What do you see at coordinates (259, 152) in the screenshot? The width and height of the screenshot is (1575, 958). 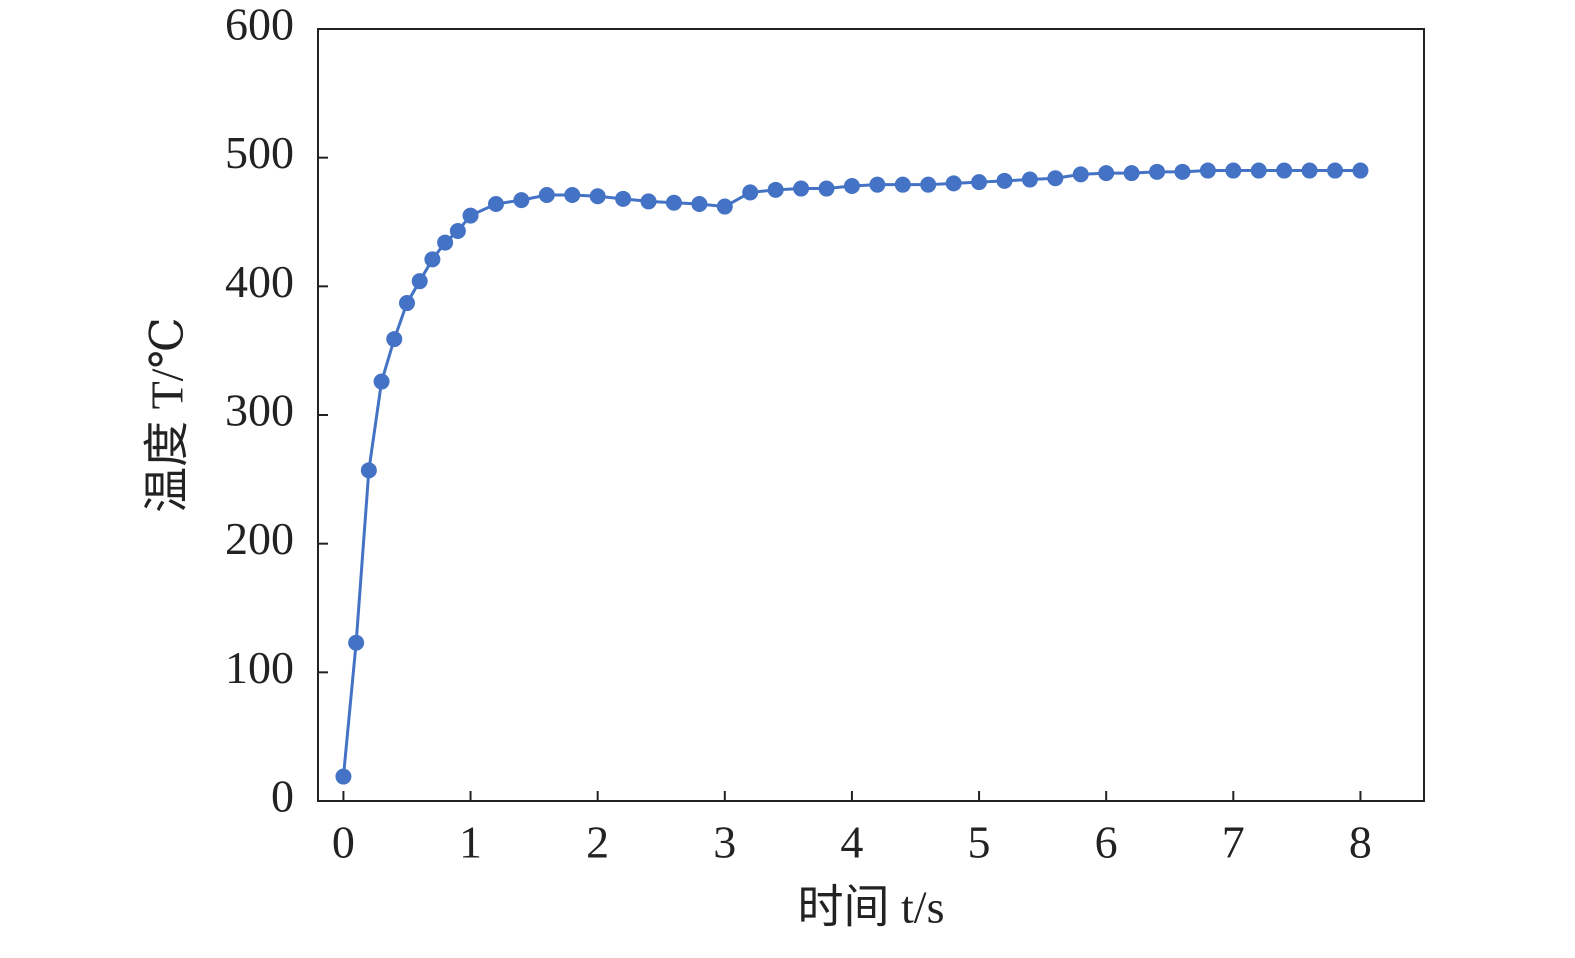 I see `y-tick-label: 500` at bounding box center [259, 152].